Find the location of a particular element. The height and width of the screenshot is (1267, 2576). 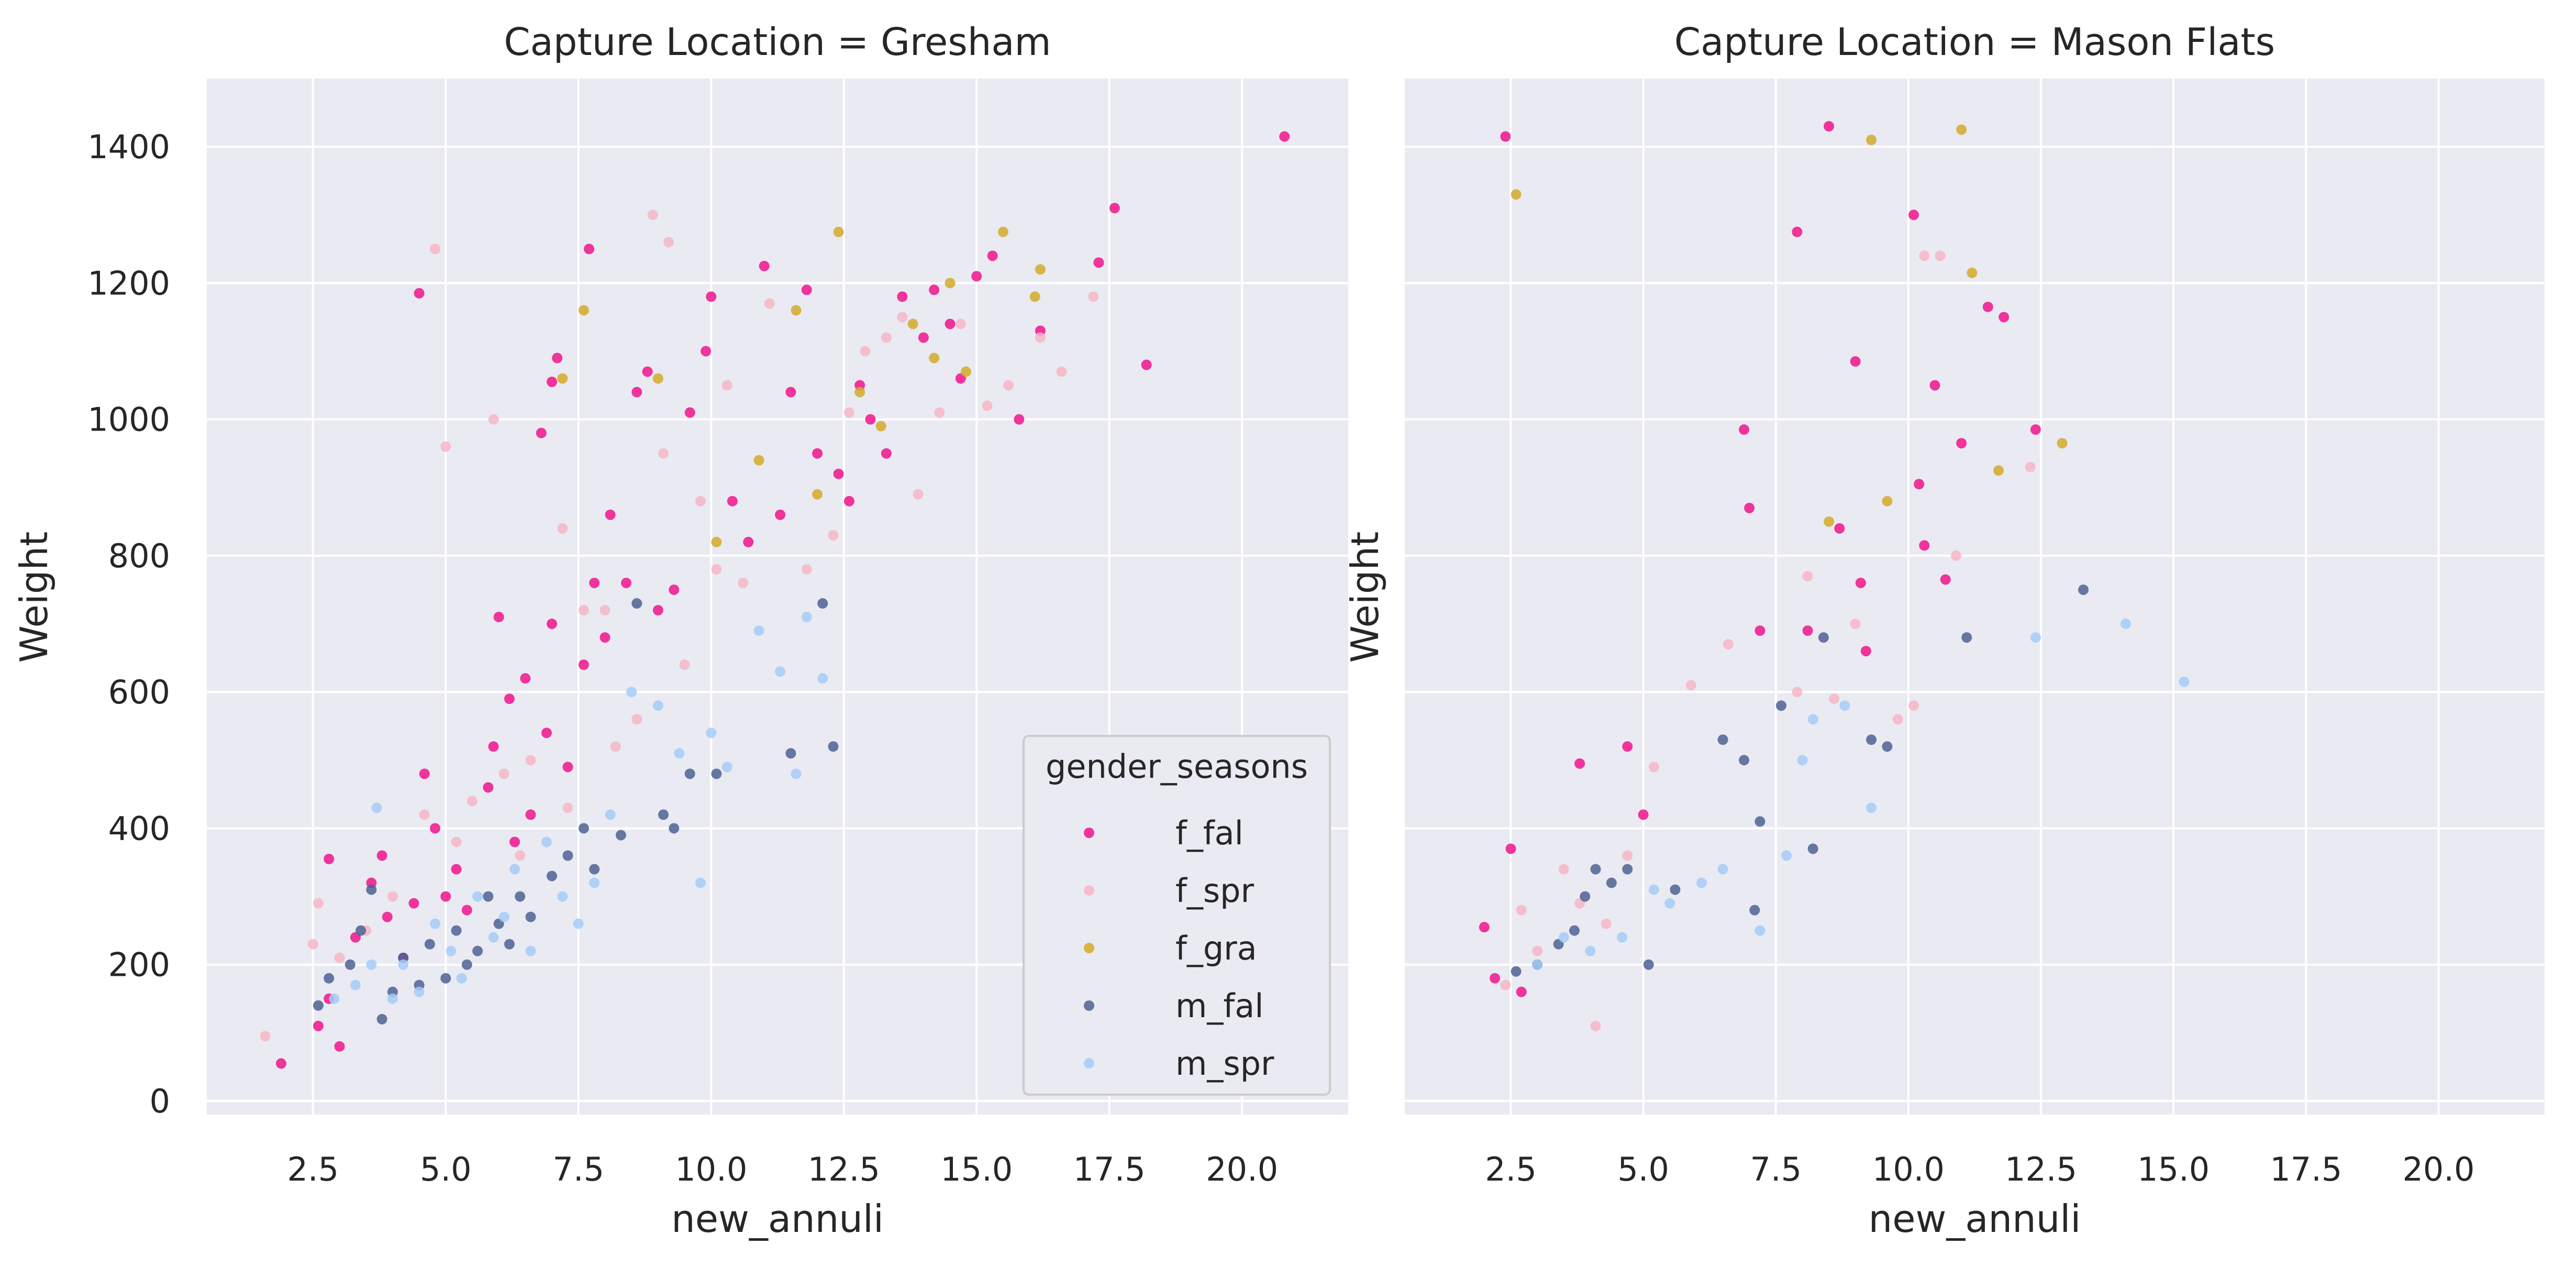

x-tick-label: 7.5 is located at coordinates (578, 1169).